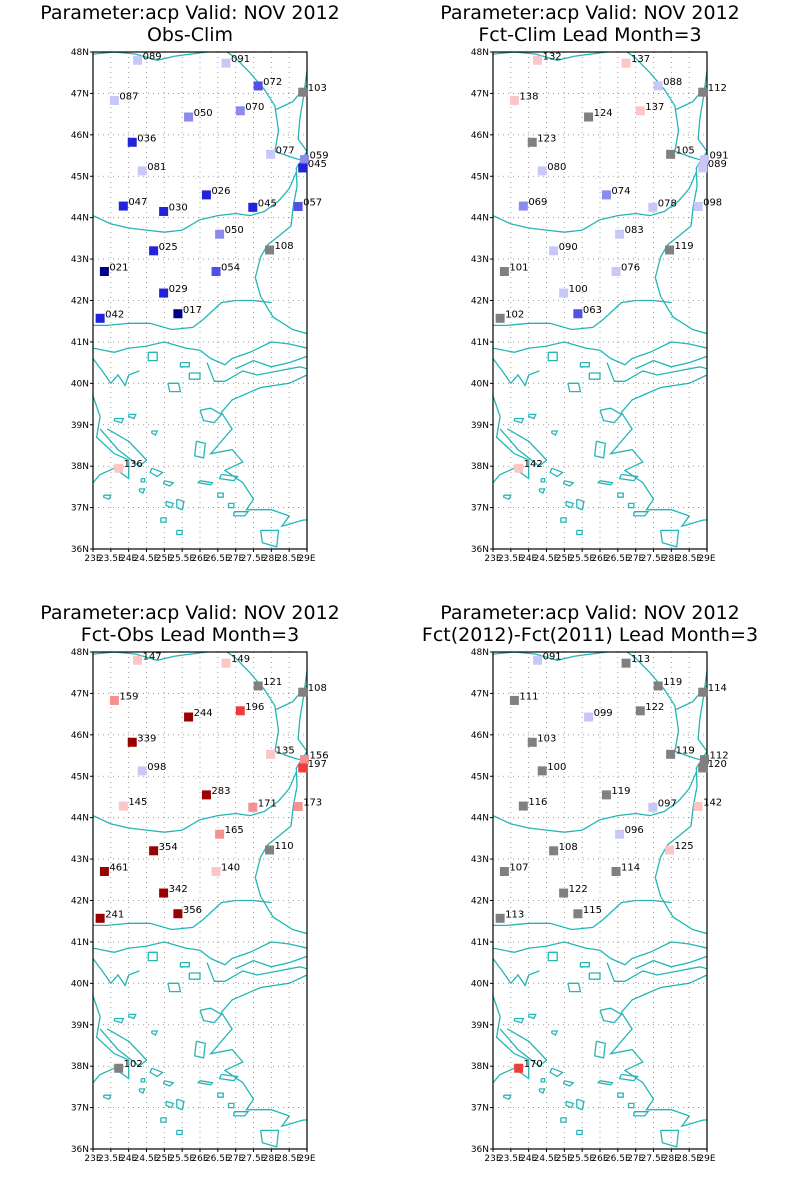 The height and width of the screenshot is (1200, 800). I want to click on station-value-label: 354, so click(168, 847).